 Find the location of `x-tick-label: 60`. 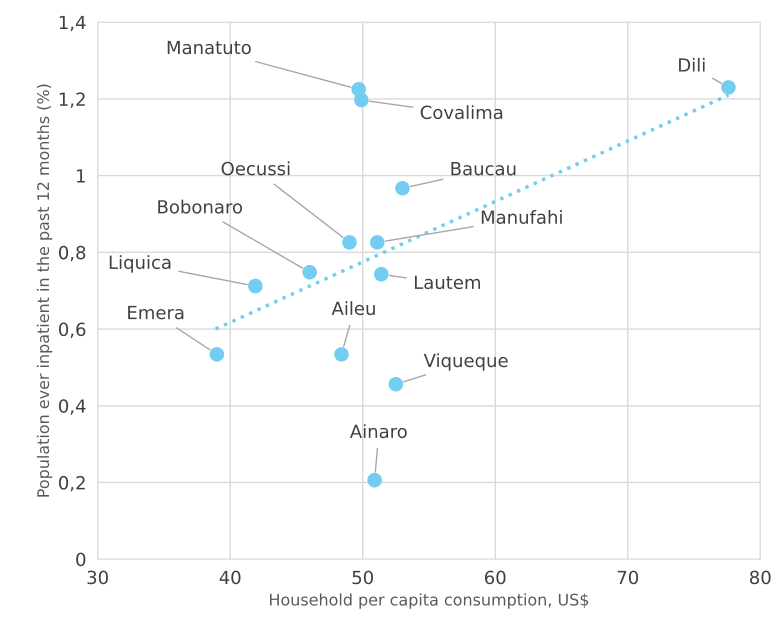

x-tick-label: 60 is located at coordinates (495, 577).